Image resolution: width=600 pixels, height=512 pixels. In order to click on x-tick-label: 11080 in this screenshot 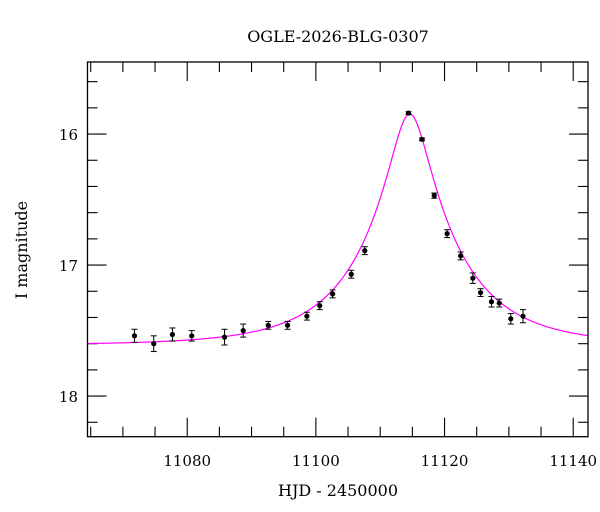, I will do `click(187, 461)`.